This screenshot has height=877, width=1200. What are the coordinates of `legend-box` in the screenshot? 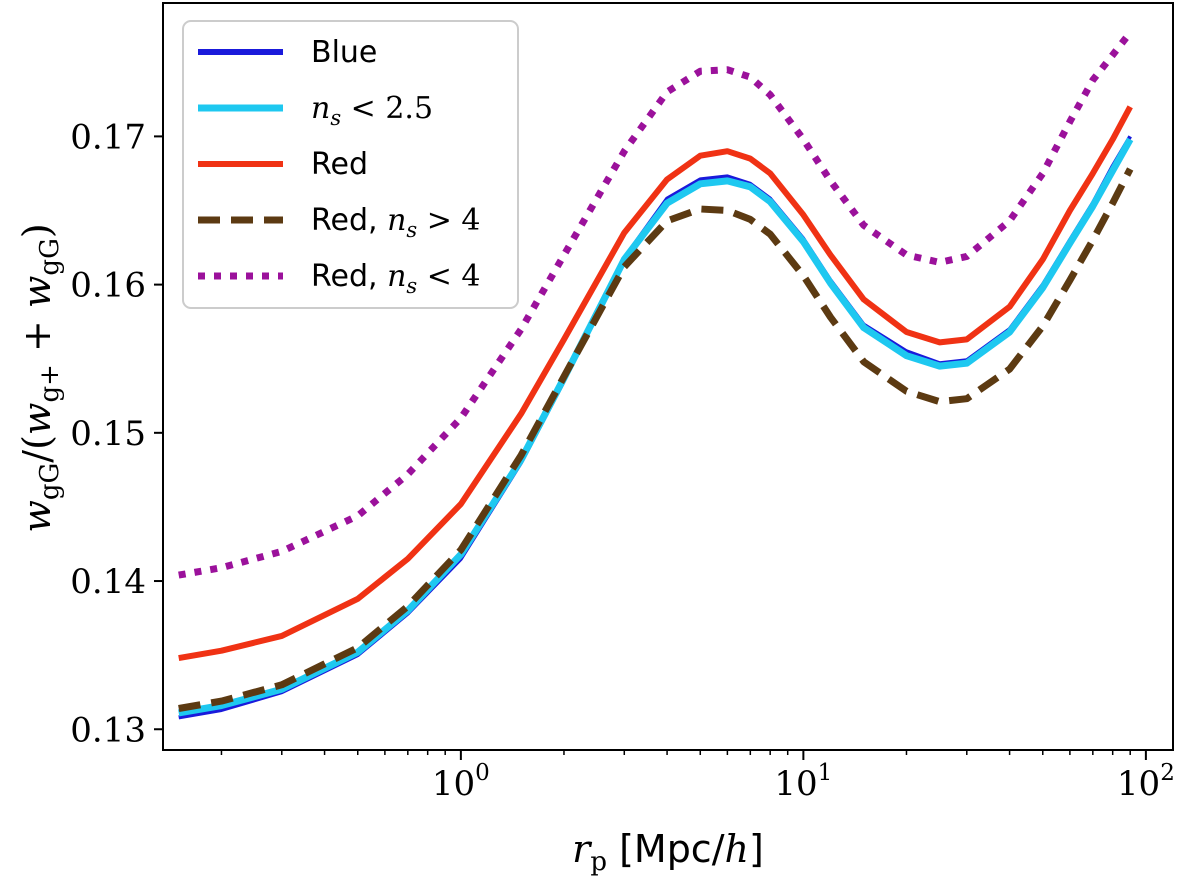 It's located at (350, 164).